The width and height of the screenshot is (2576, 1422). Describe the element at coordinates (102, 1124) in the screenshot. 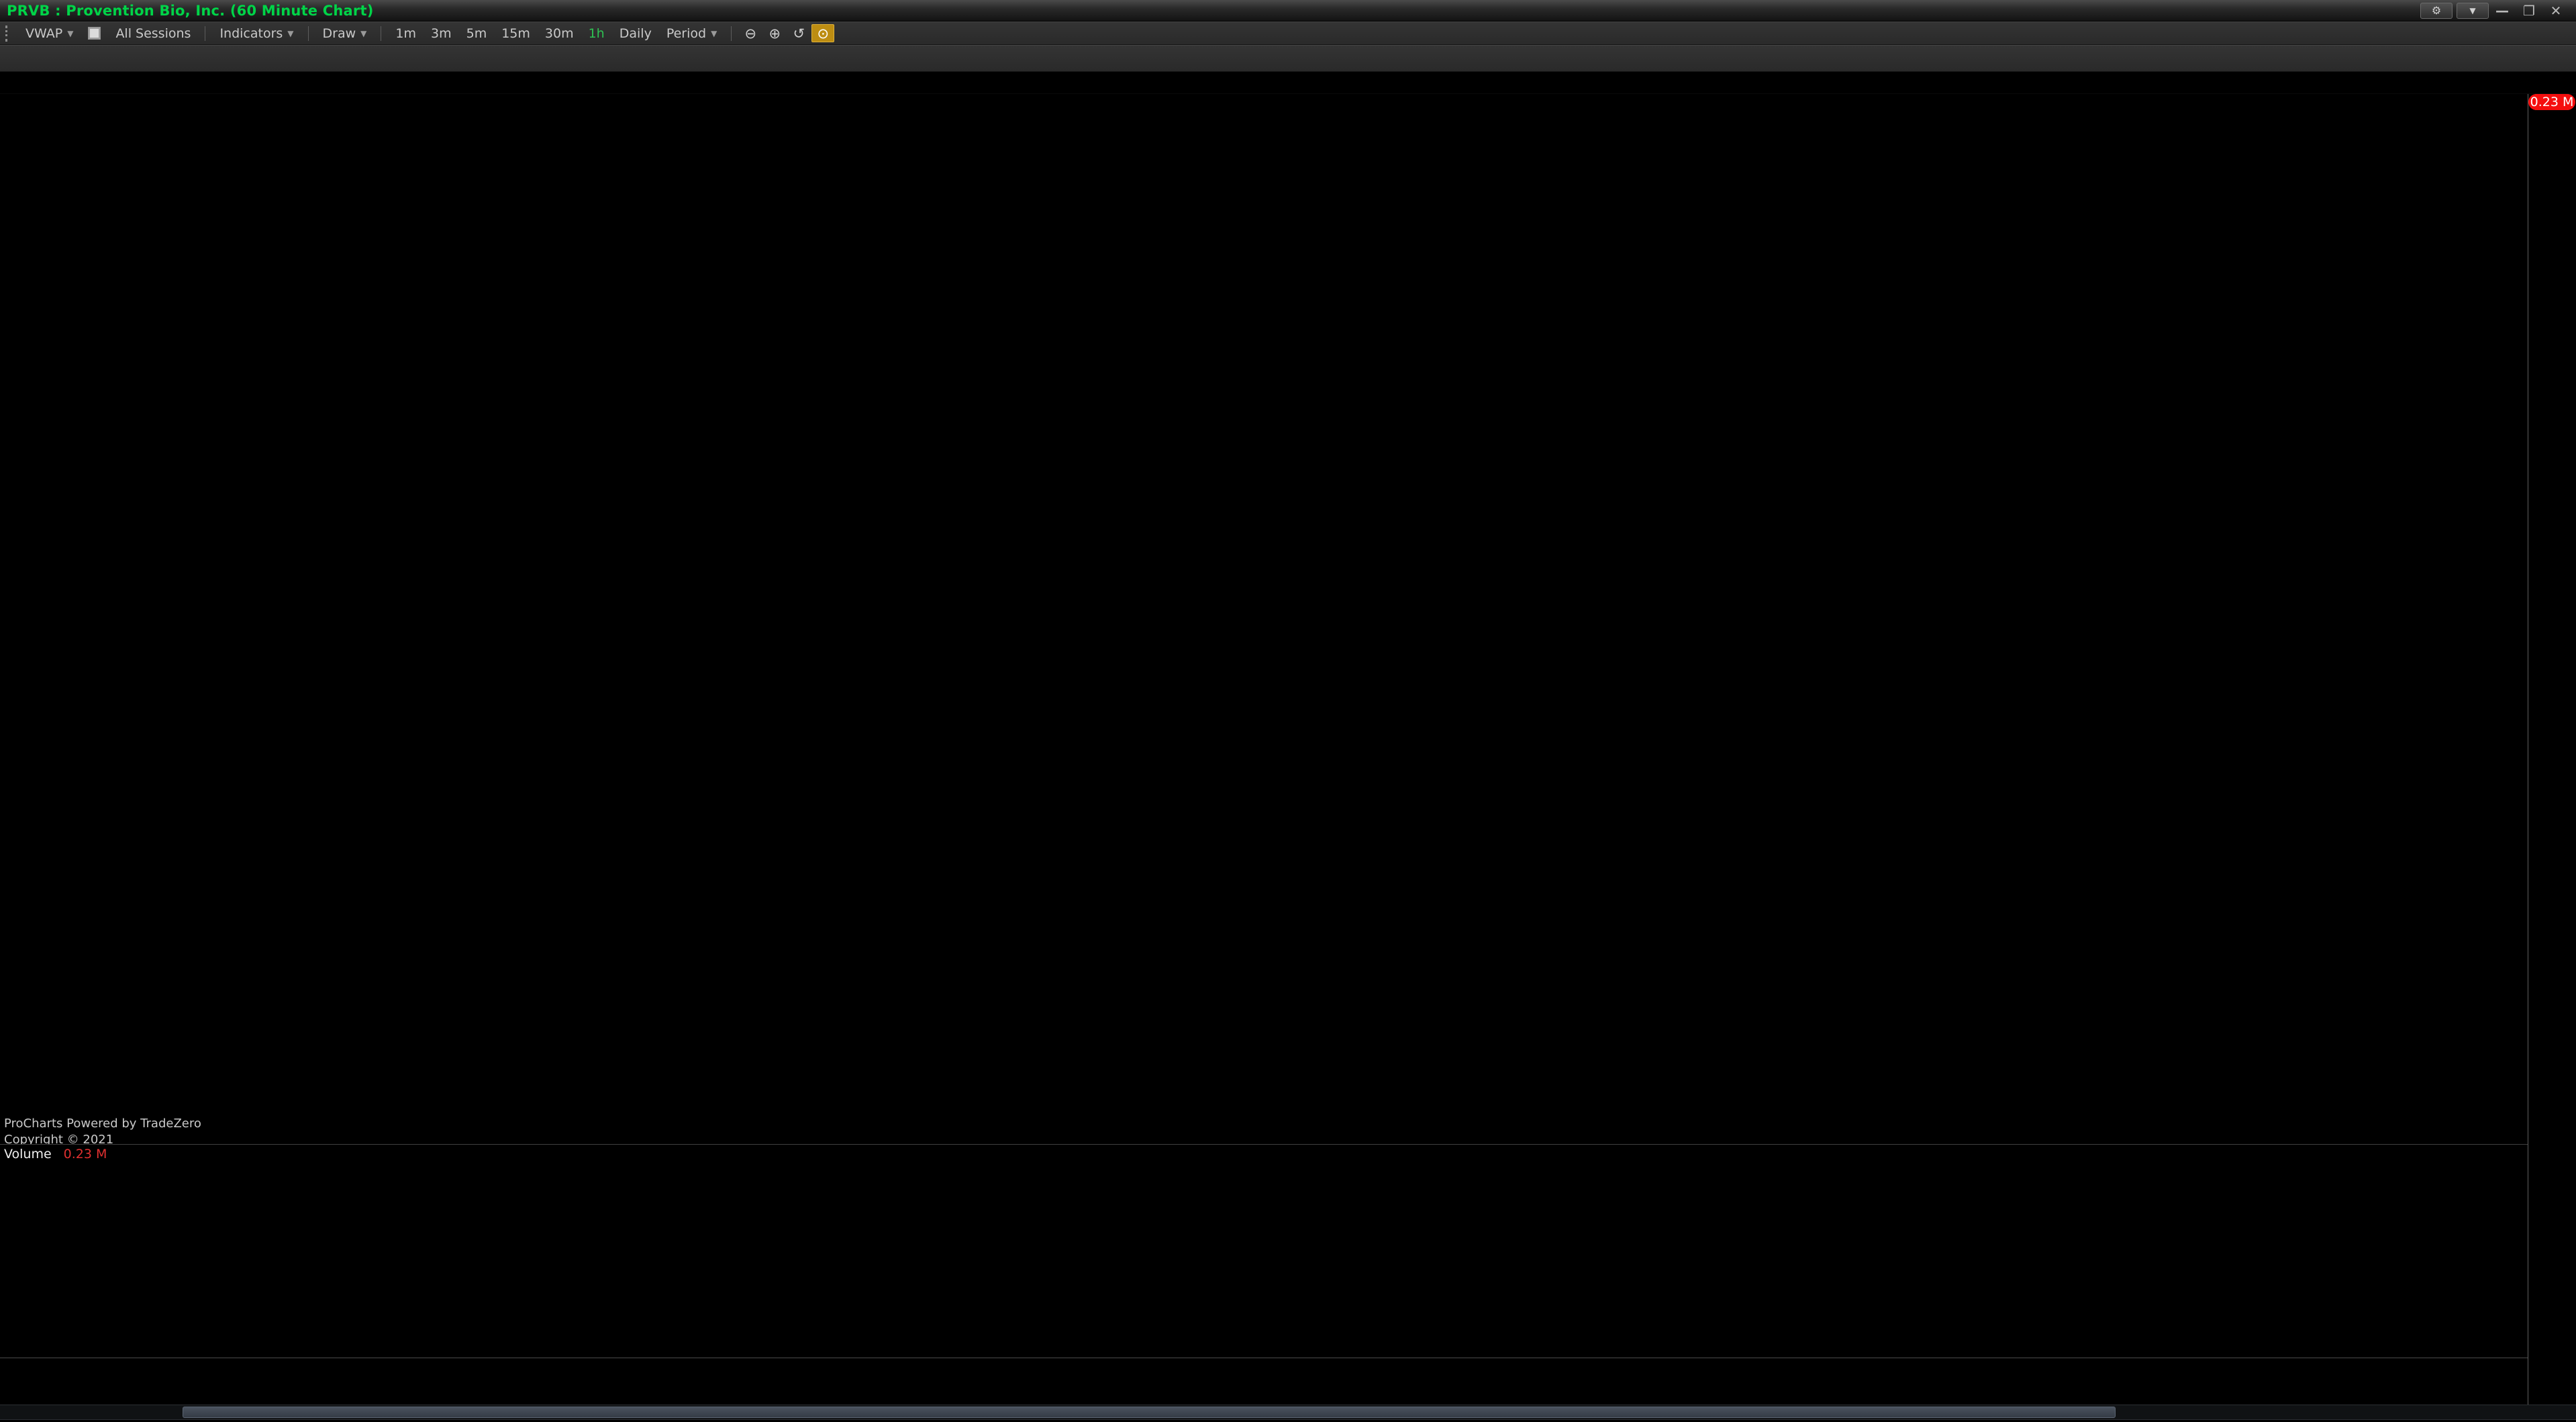

I see `watermark-line1: ProCharts Powered by TradeZero` at that location.